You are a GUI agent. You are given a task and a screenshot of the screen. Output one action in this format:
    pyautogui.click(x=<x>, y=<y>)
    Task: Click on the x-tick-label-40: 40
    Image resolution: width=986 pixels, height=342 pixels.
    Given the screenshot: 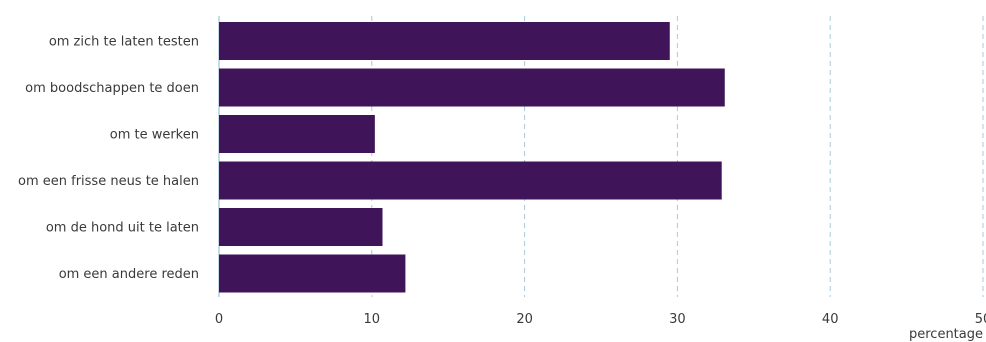 What is the action you would take?
    pyautogui.click(x=830, y=319)
    